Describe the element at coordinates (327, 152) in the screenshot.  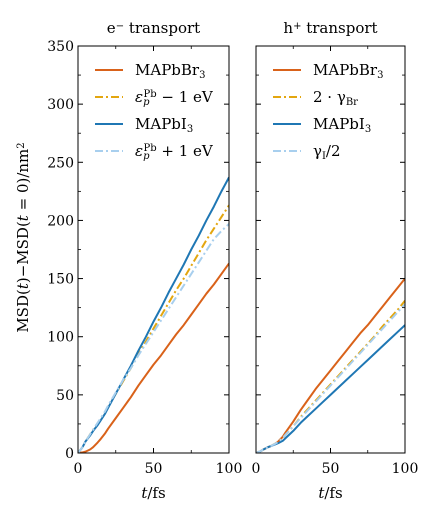
I see `legend-label: γI/2` at that location.